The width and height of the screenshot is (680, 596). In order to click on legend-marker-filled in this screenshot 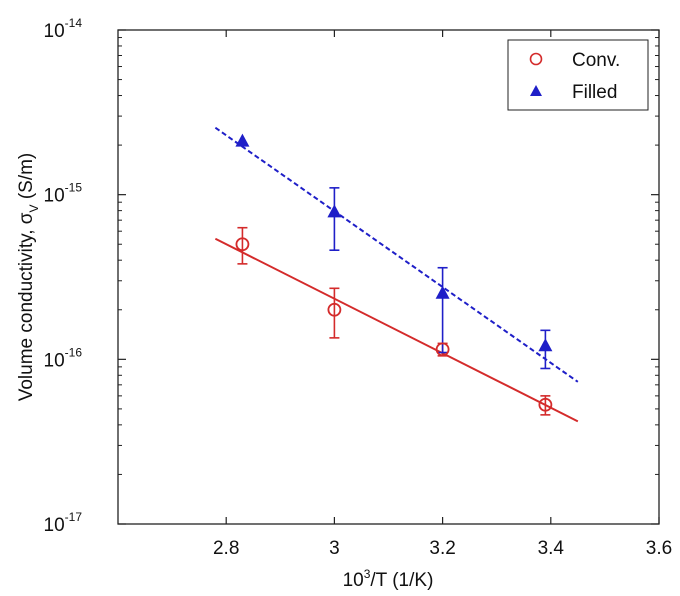, I will do `click(536, 90)`.